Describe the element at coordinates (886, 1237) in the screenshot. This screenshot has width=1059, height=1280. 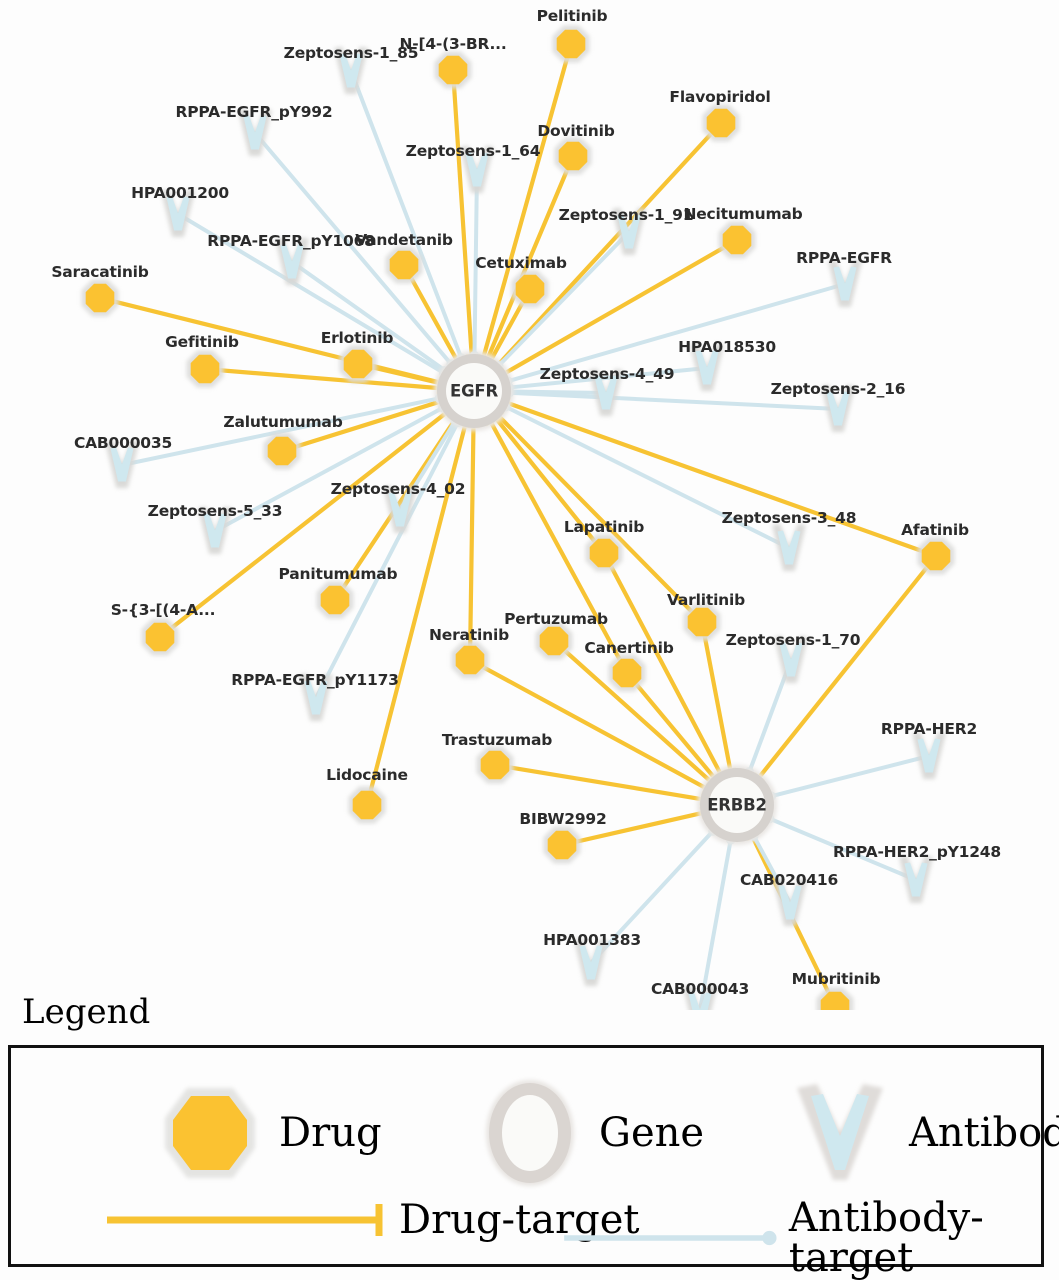
I see `legend-label-antibody-target: Antibody-target` at that location.